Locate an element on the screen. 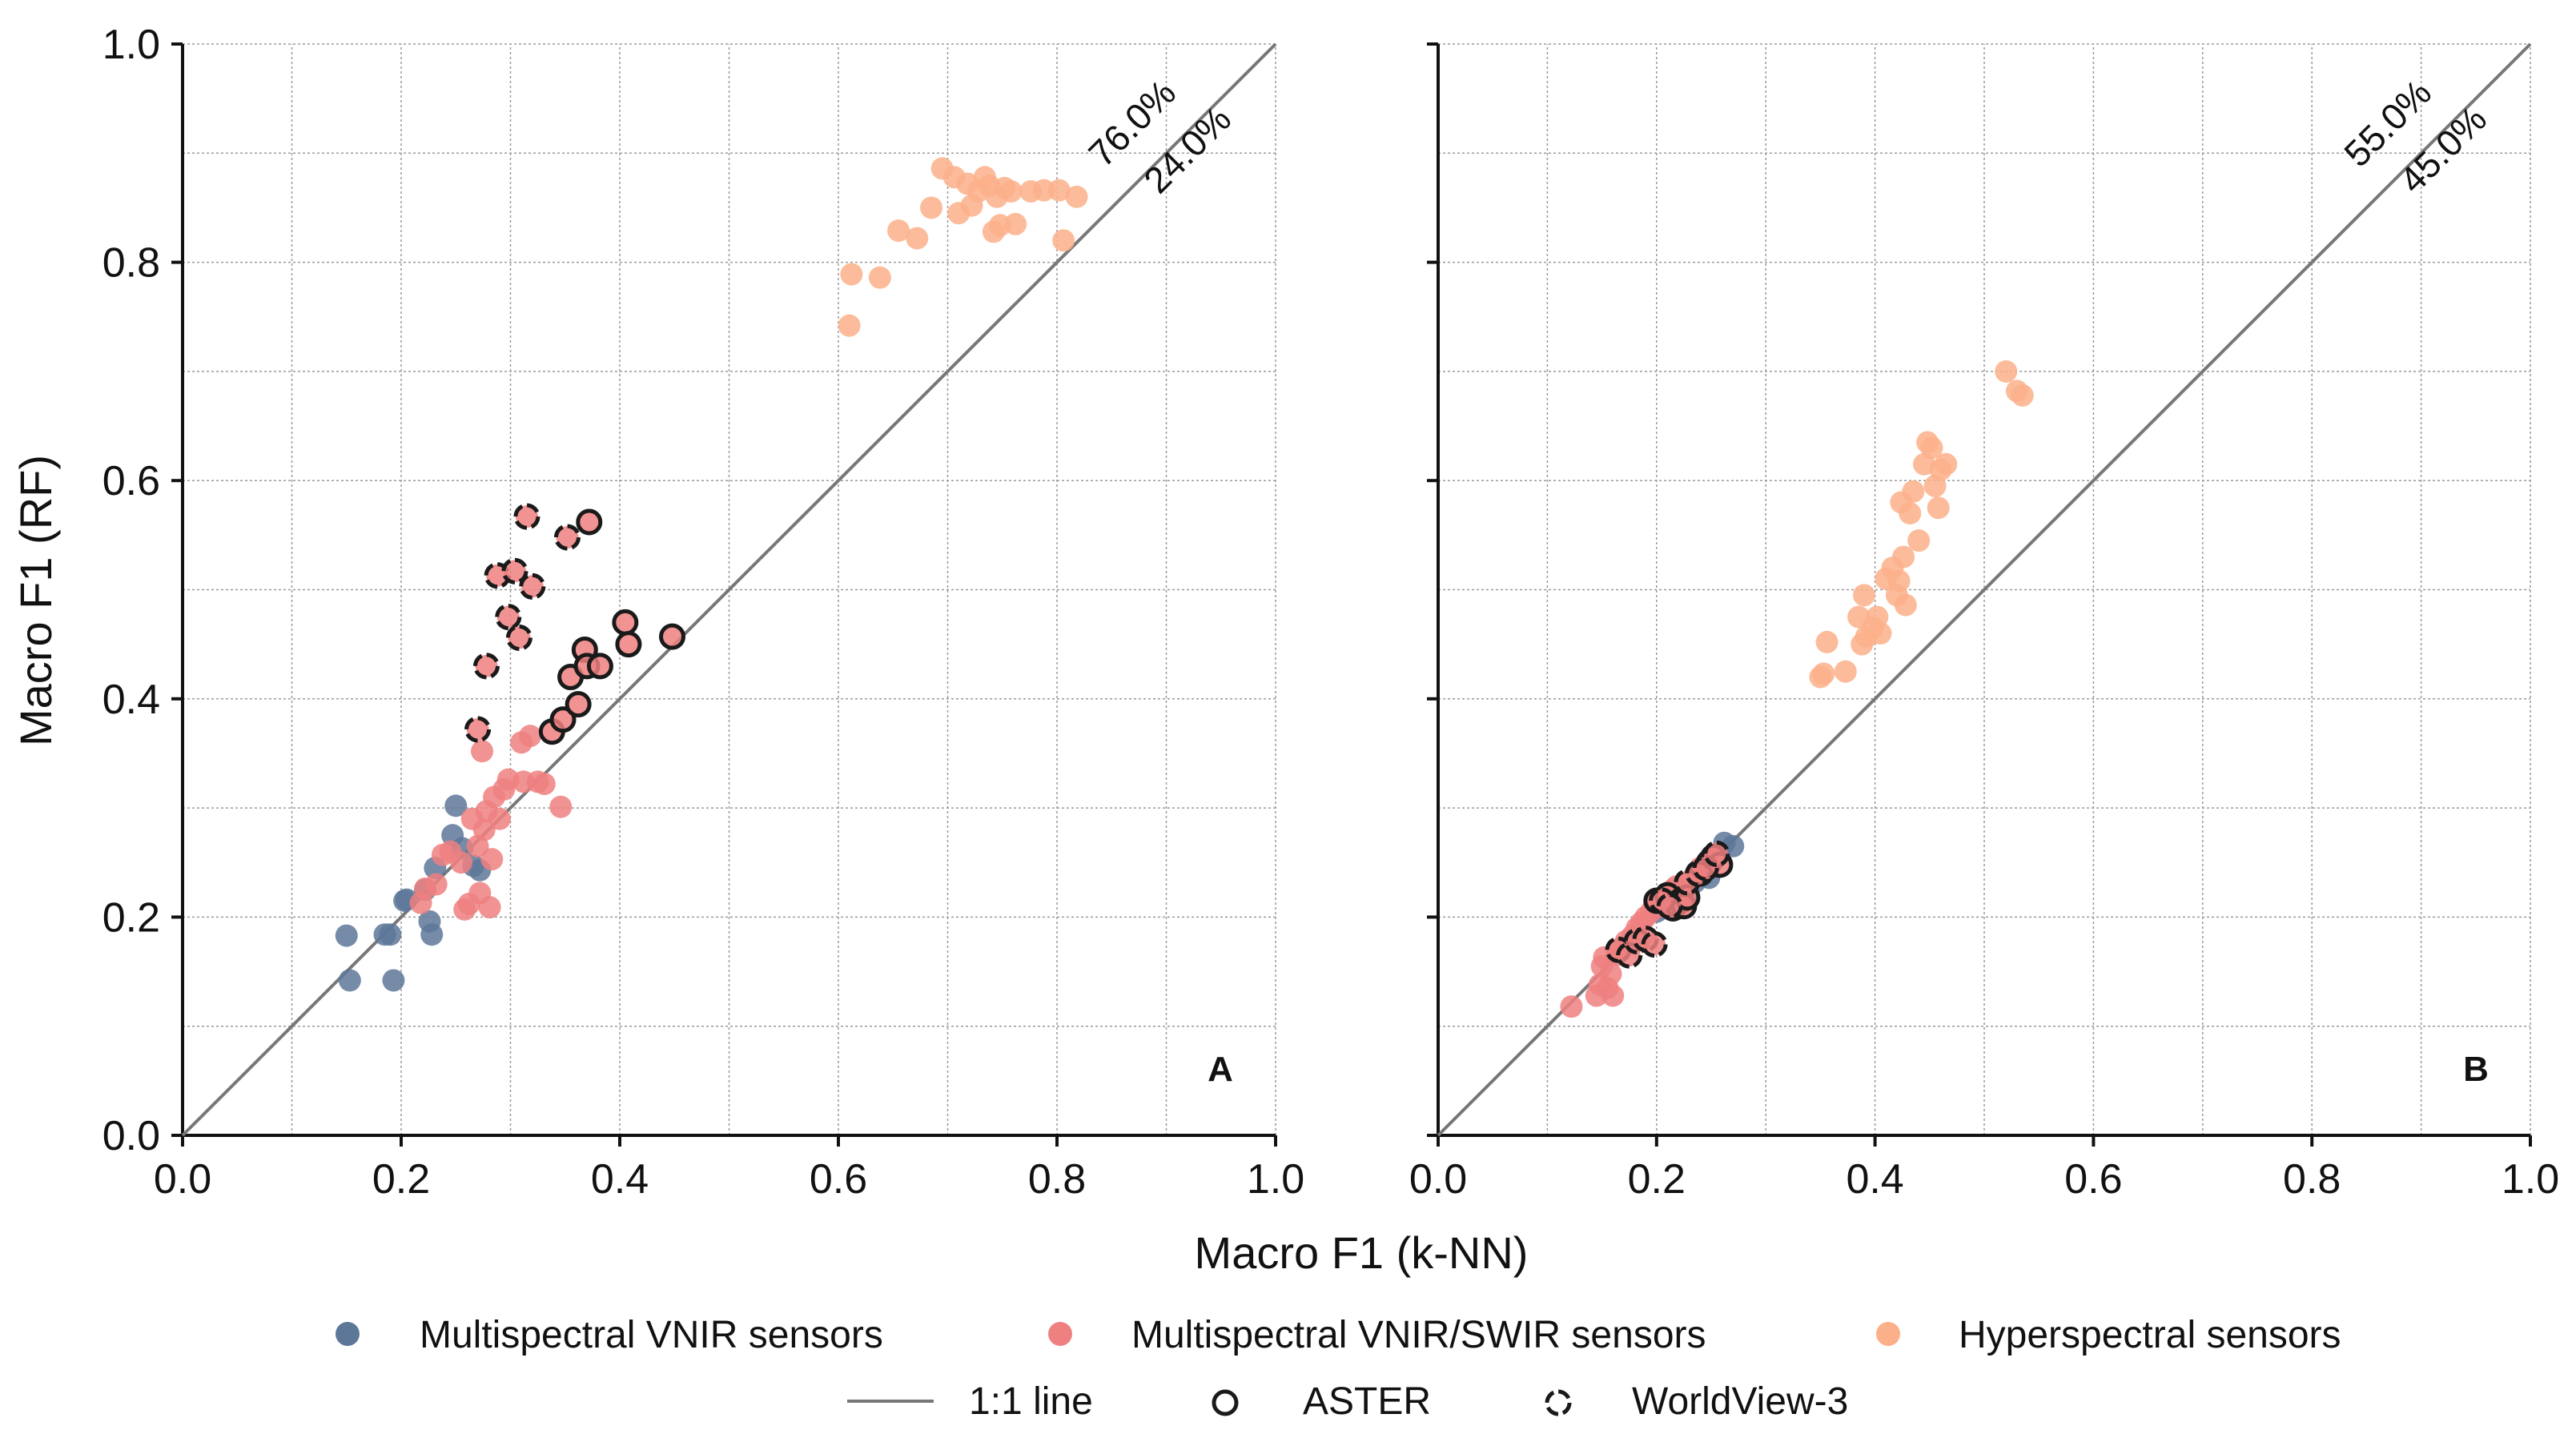 Image resolution: width=2576 pixels, height=1442 pixels. panel-a-y-tick-label: 0.4 is located at coordinates (131, 700).